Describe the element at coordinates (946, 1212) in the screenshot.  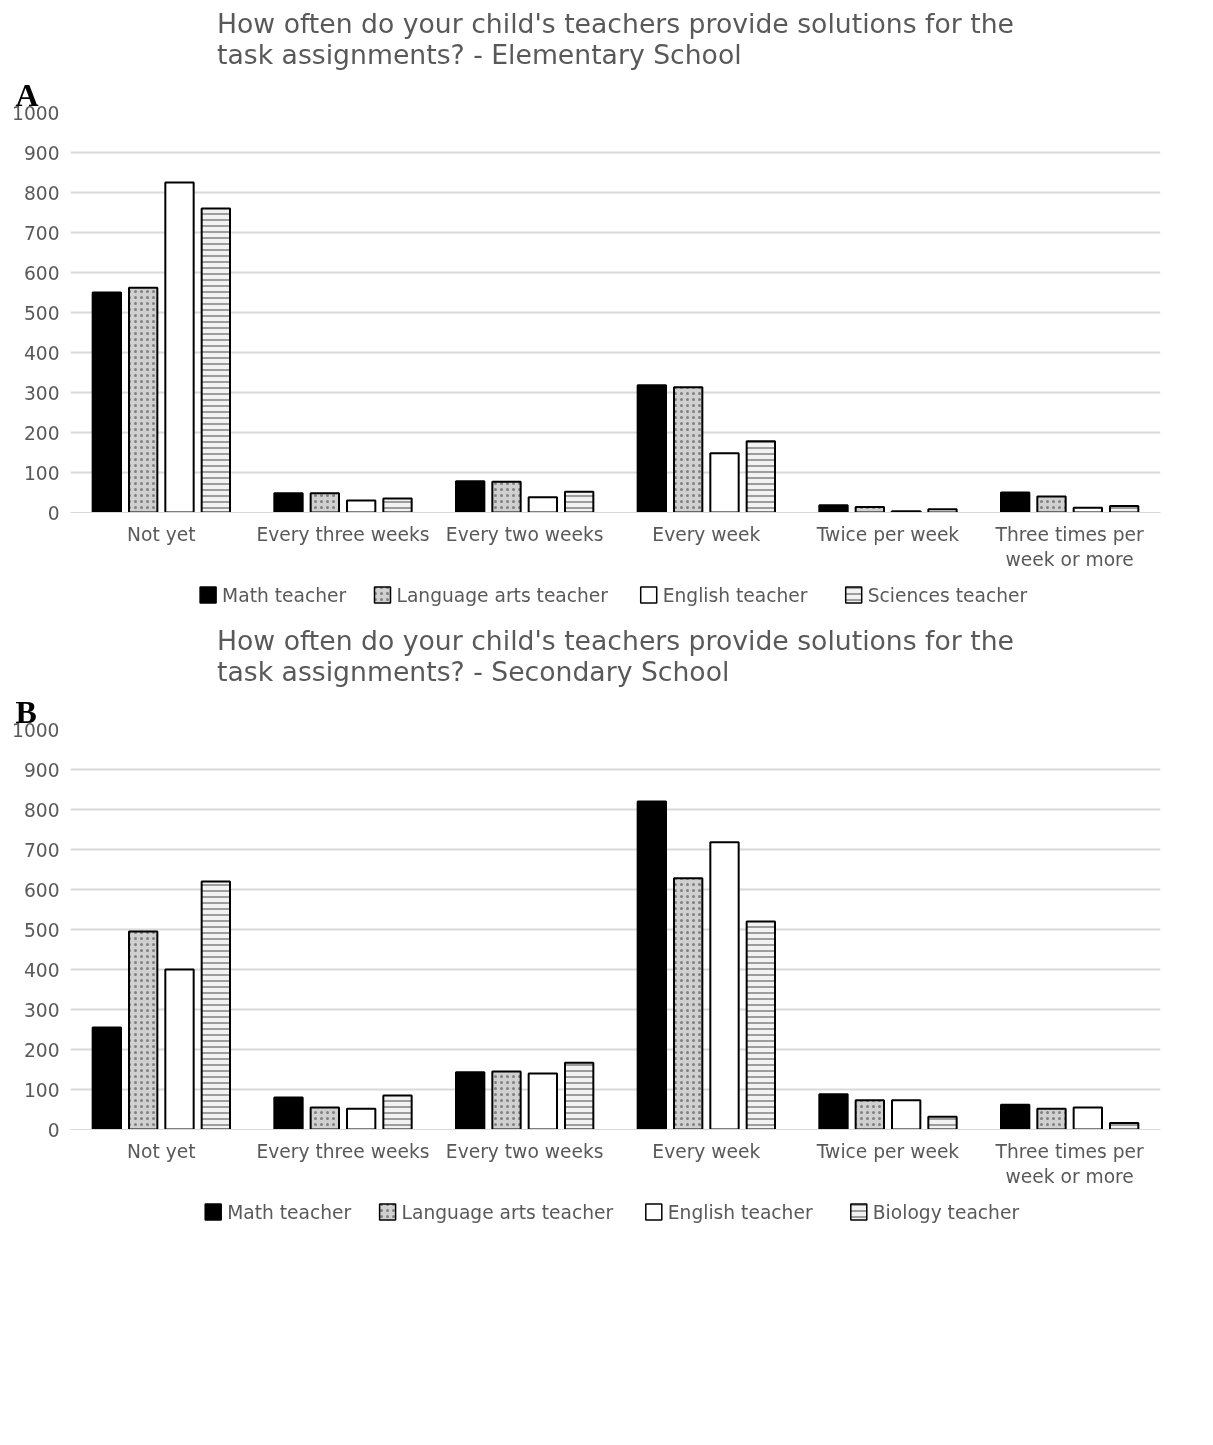
I see `legend-label: Biology teacher` at that location.